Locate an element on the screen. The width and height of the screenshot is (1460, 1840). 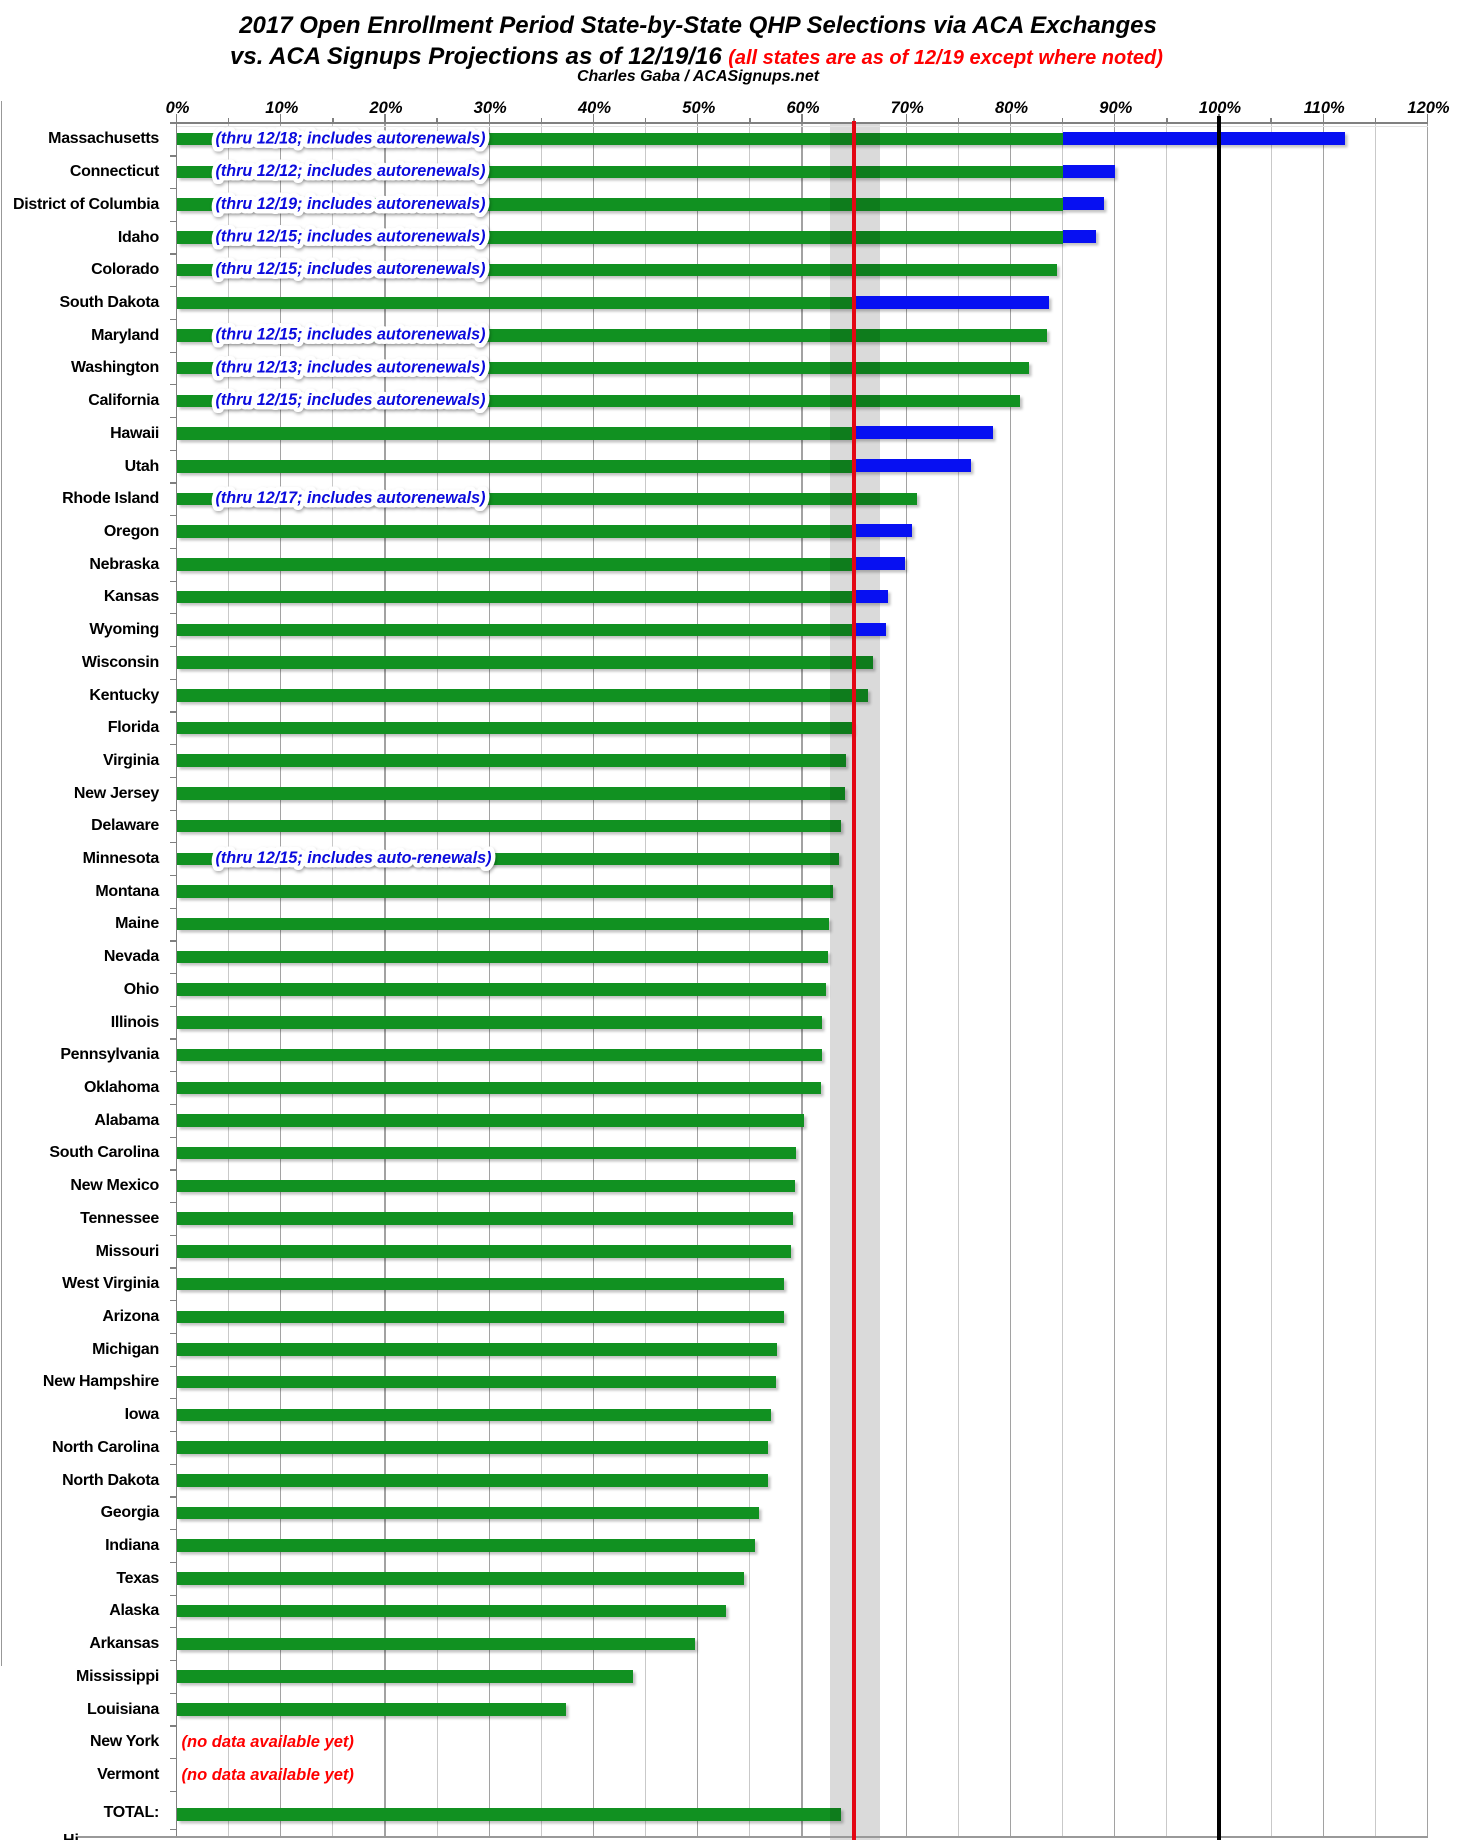
svg-text:(thru 12/12; includes autorene: (thru 12/12; includes autorenewals) is located at coordinates (351, 171).